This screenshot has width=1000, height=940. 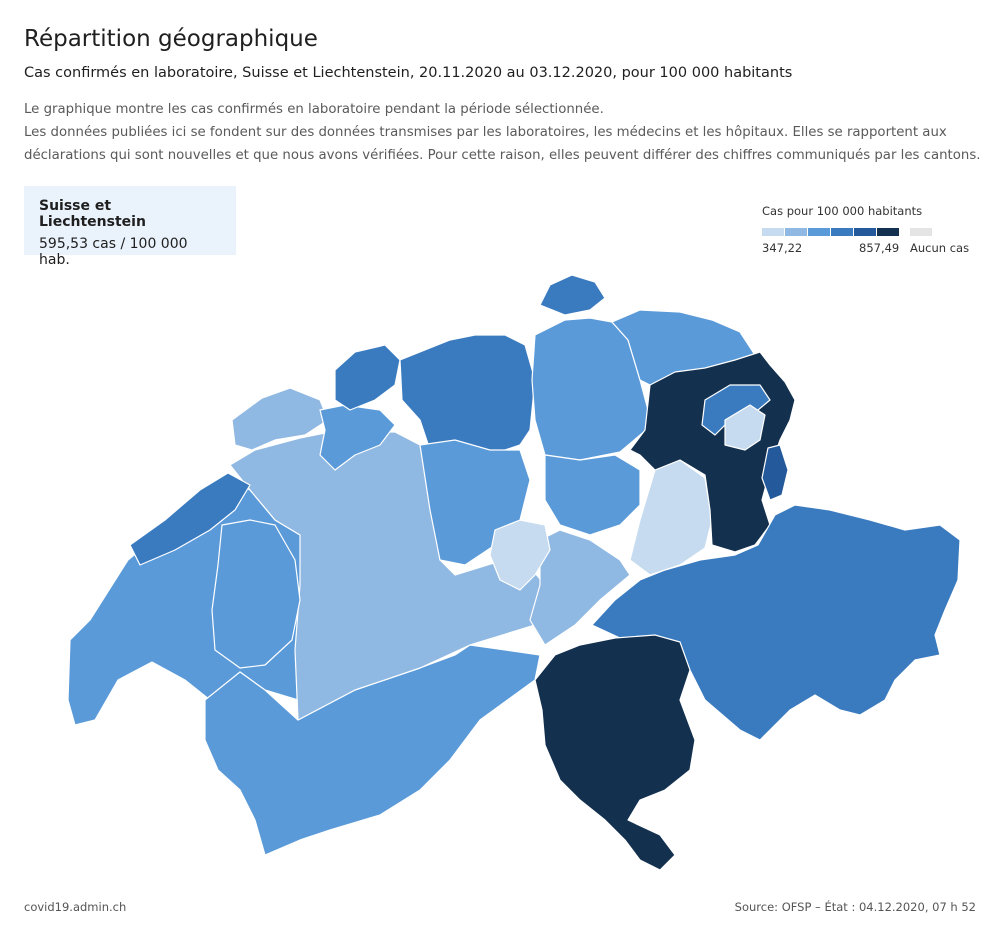 I want to click on liechtenstein, so click(x=775, y=472).